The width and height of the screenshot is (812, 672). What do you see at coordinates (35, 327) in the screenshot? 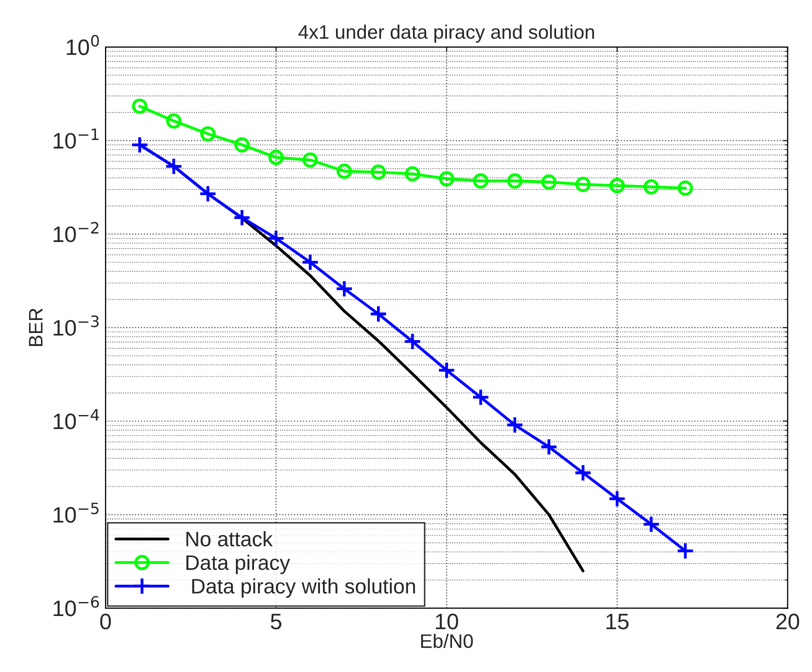
I see `y-axis-title: BER` at bounding box center [35, 327].